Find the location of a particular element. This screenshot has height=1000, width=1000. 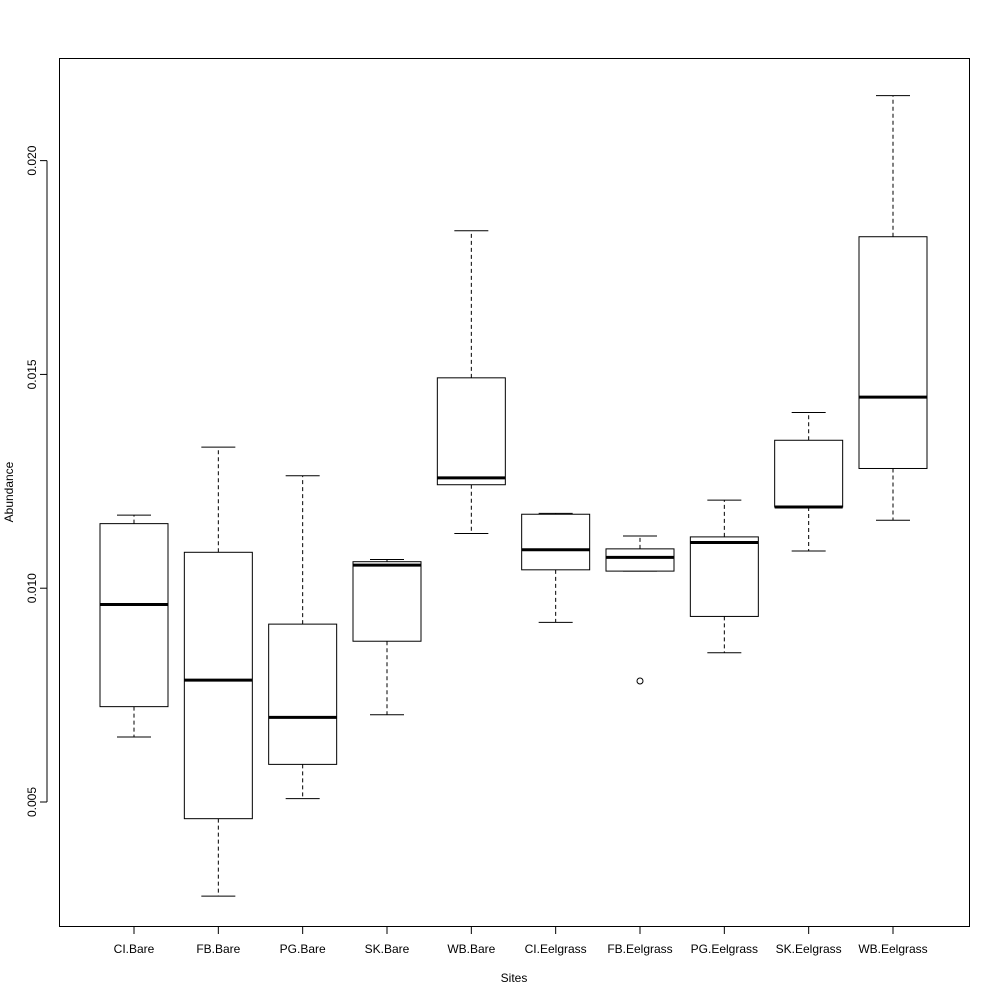

box-SK.Bare is located at coordinates (387, 637).